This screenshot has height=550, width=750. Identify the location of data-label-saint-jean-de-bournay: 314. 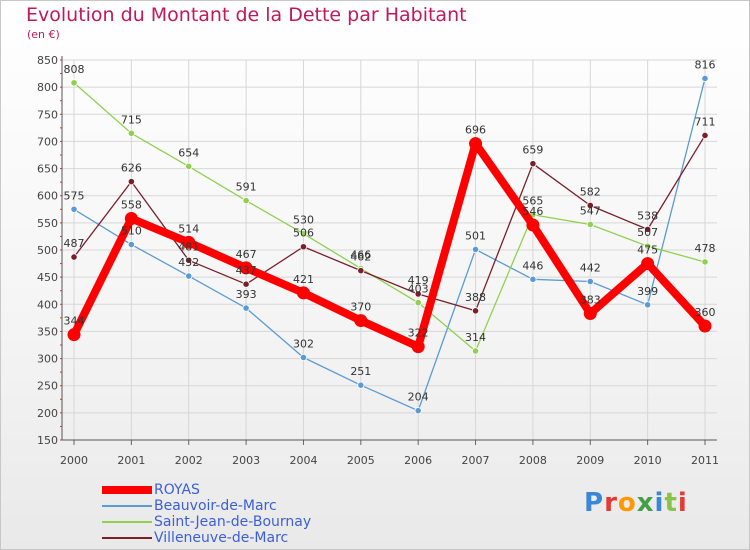
(475, 337).